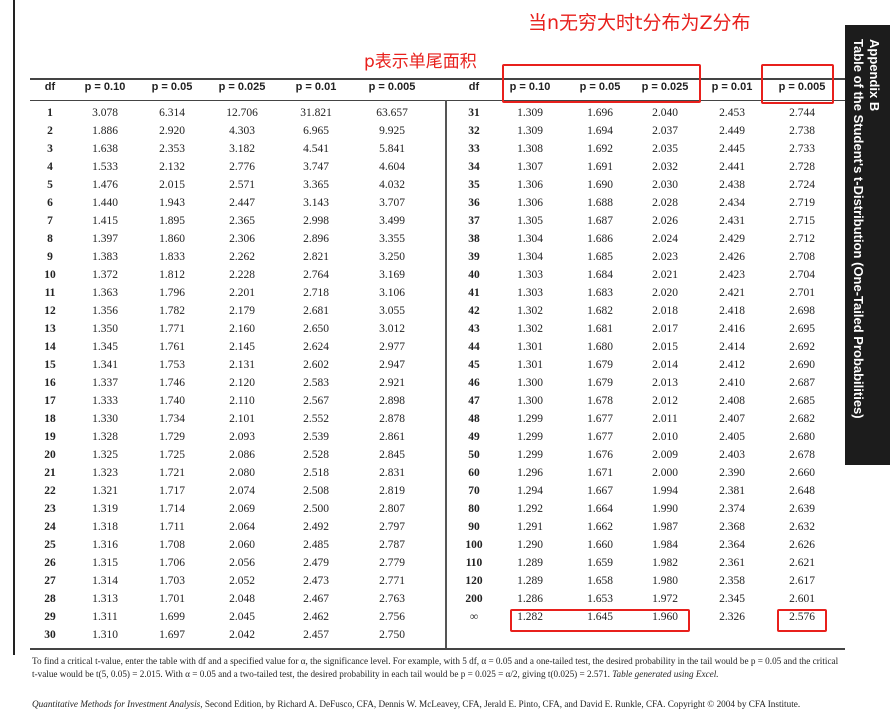 The image size is (890, 725). What do you see at coordinates (732, 293) in the screenshot?
I see `t-value-cell: 2.421` at bounding box center [732, 293].